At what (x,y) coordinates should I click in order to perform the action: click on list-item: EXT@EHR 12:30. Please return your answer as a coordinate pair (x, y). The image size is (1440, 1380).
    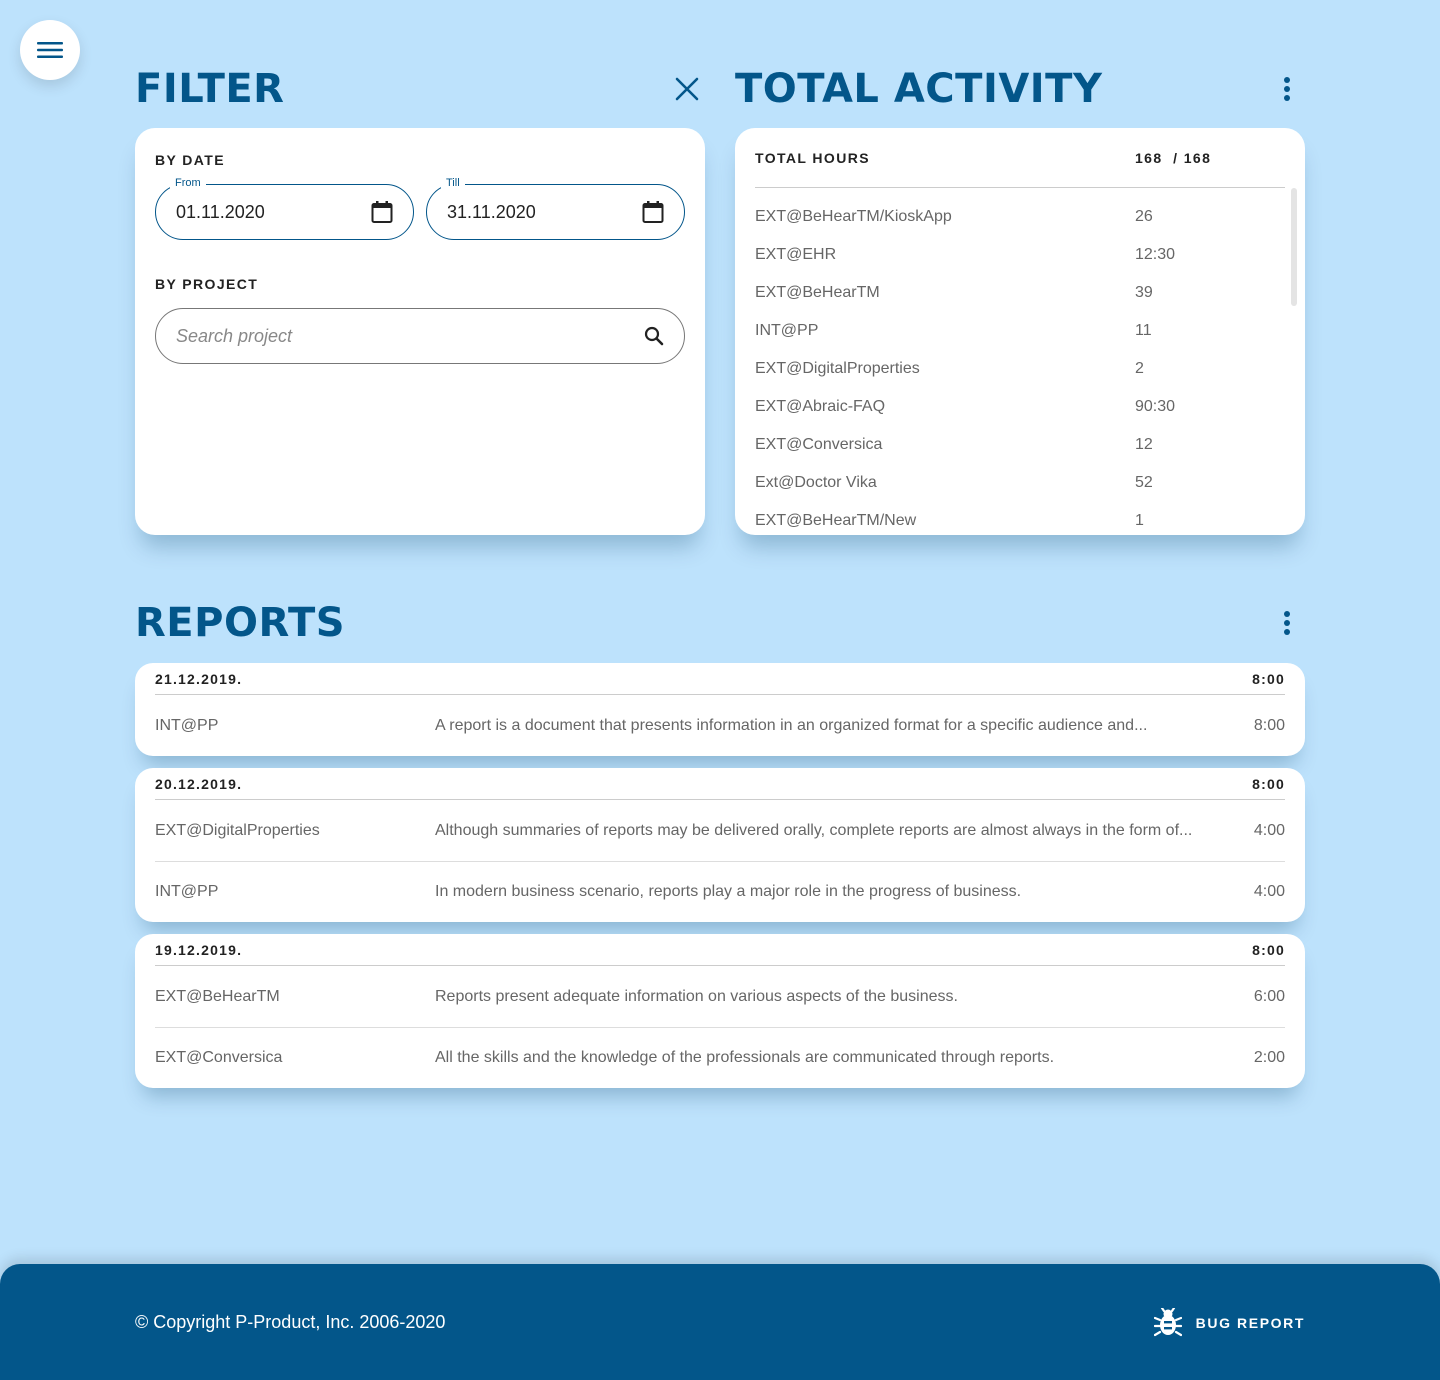
    Looking at the image, I should click on (1020, 255).